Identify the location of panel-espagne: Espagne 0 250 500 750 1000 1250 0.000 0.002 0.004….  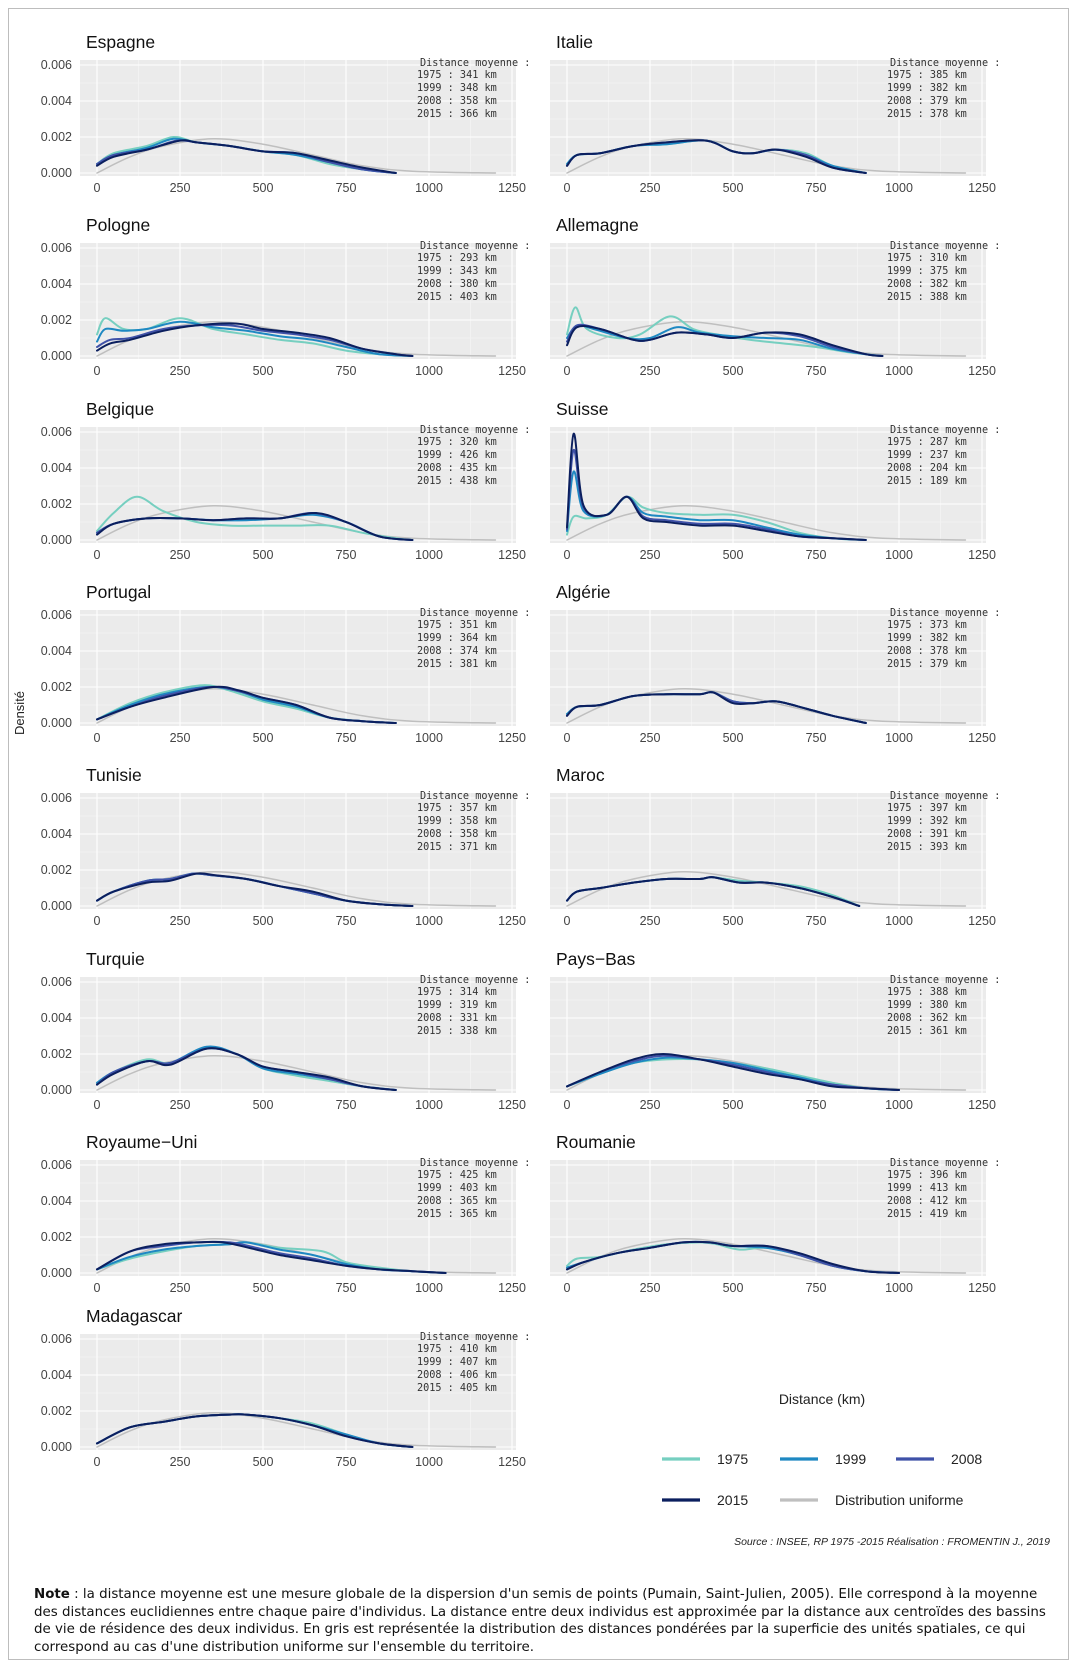
(286, 113).